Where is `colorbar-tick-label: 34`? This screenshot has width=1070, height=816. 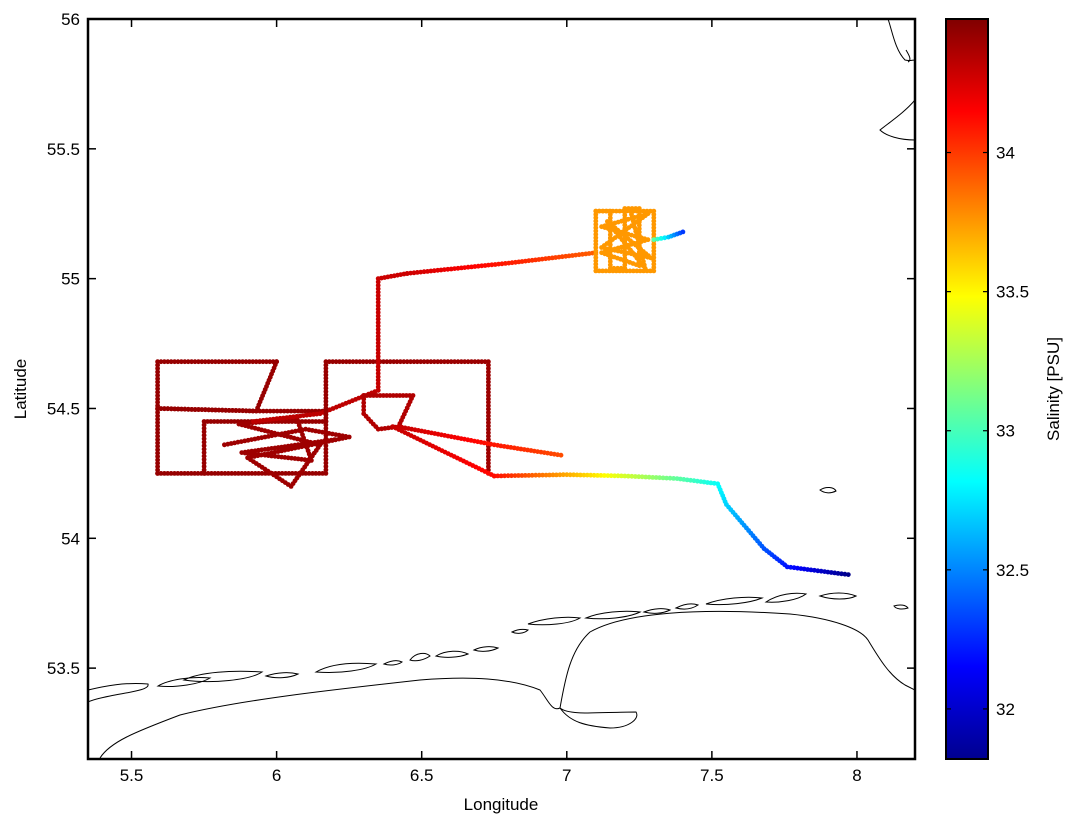 colorbar-tick-label: 34 is located at coordinates (1005, 153).